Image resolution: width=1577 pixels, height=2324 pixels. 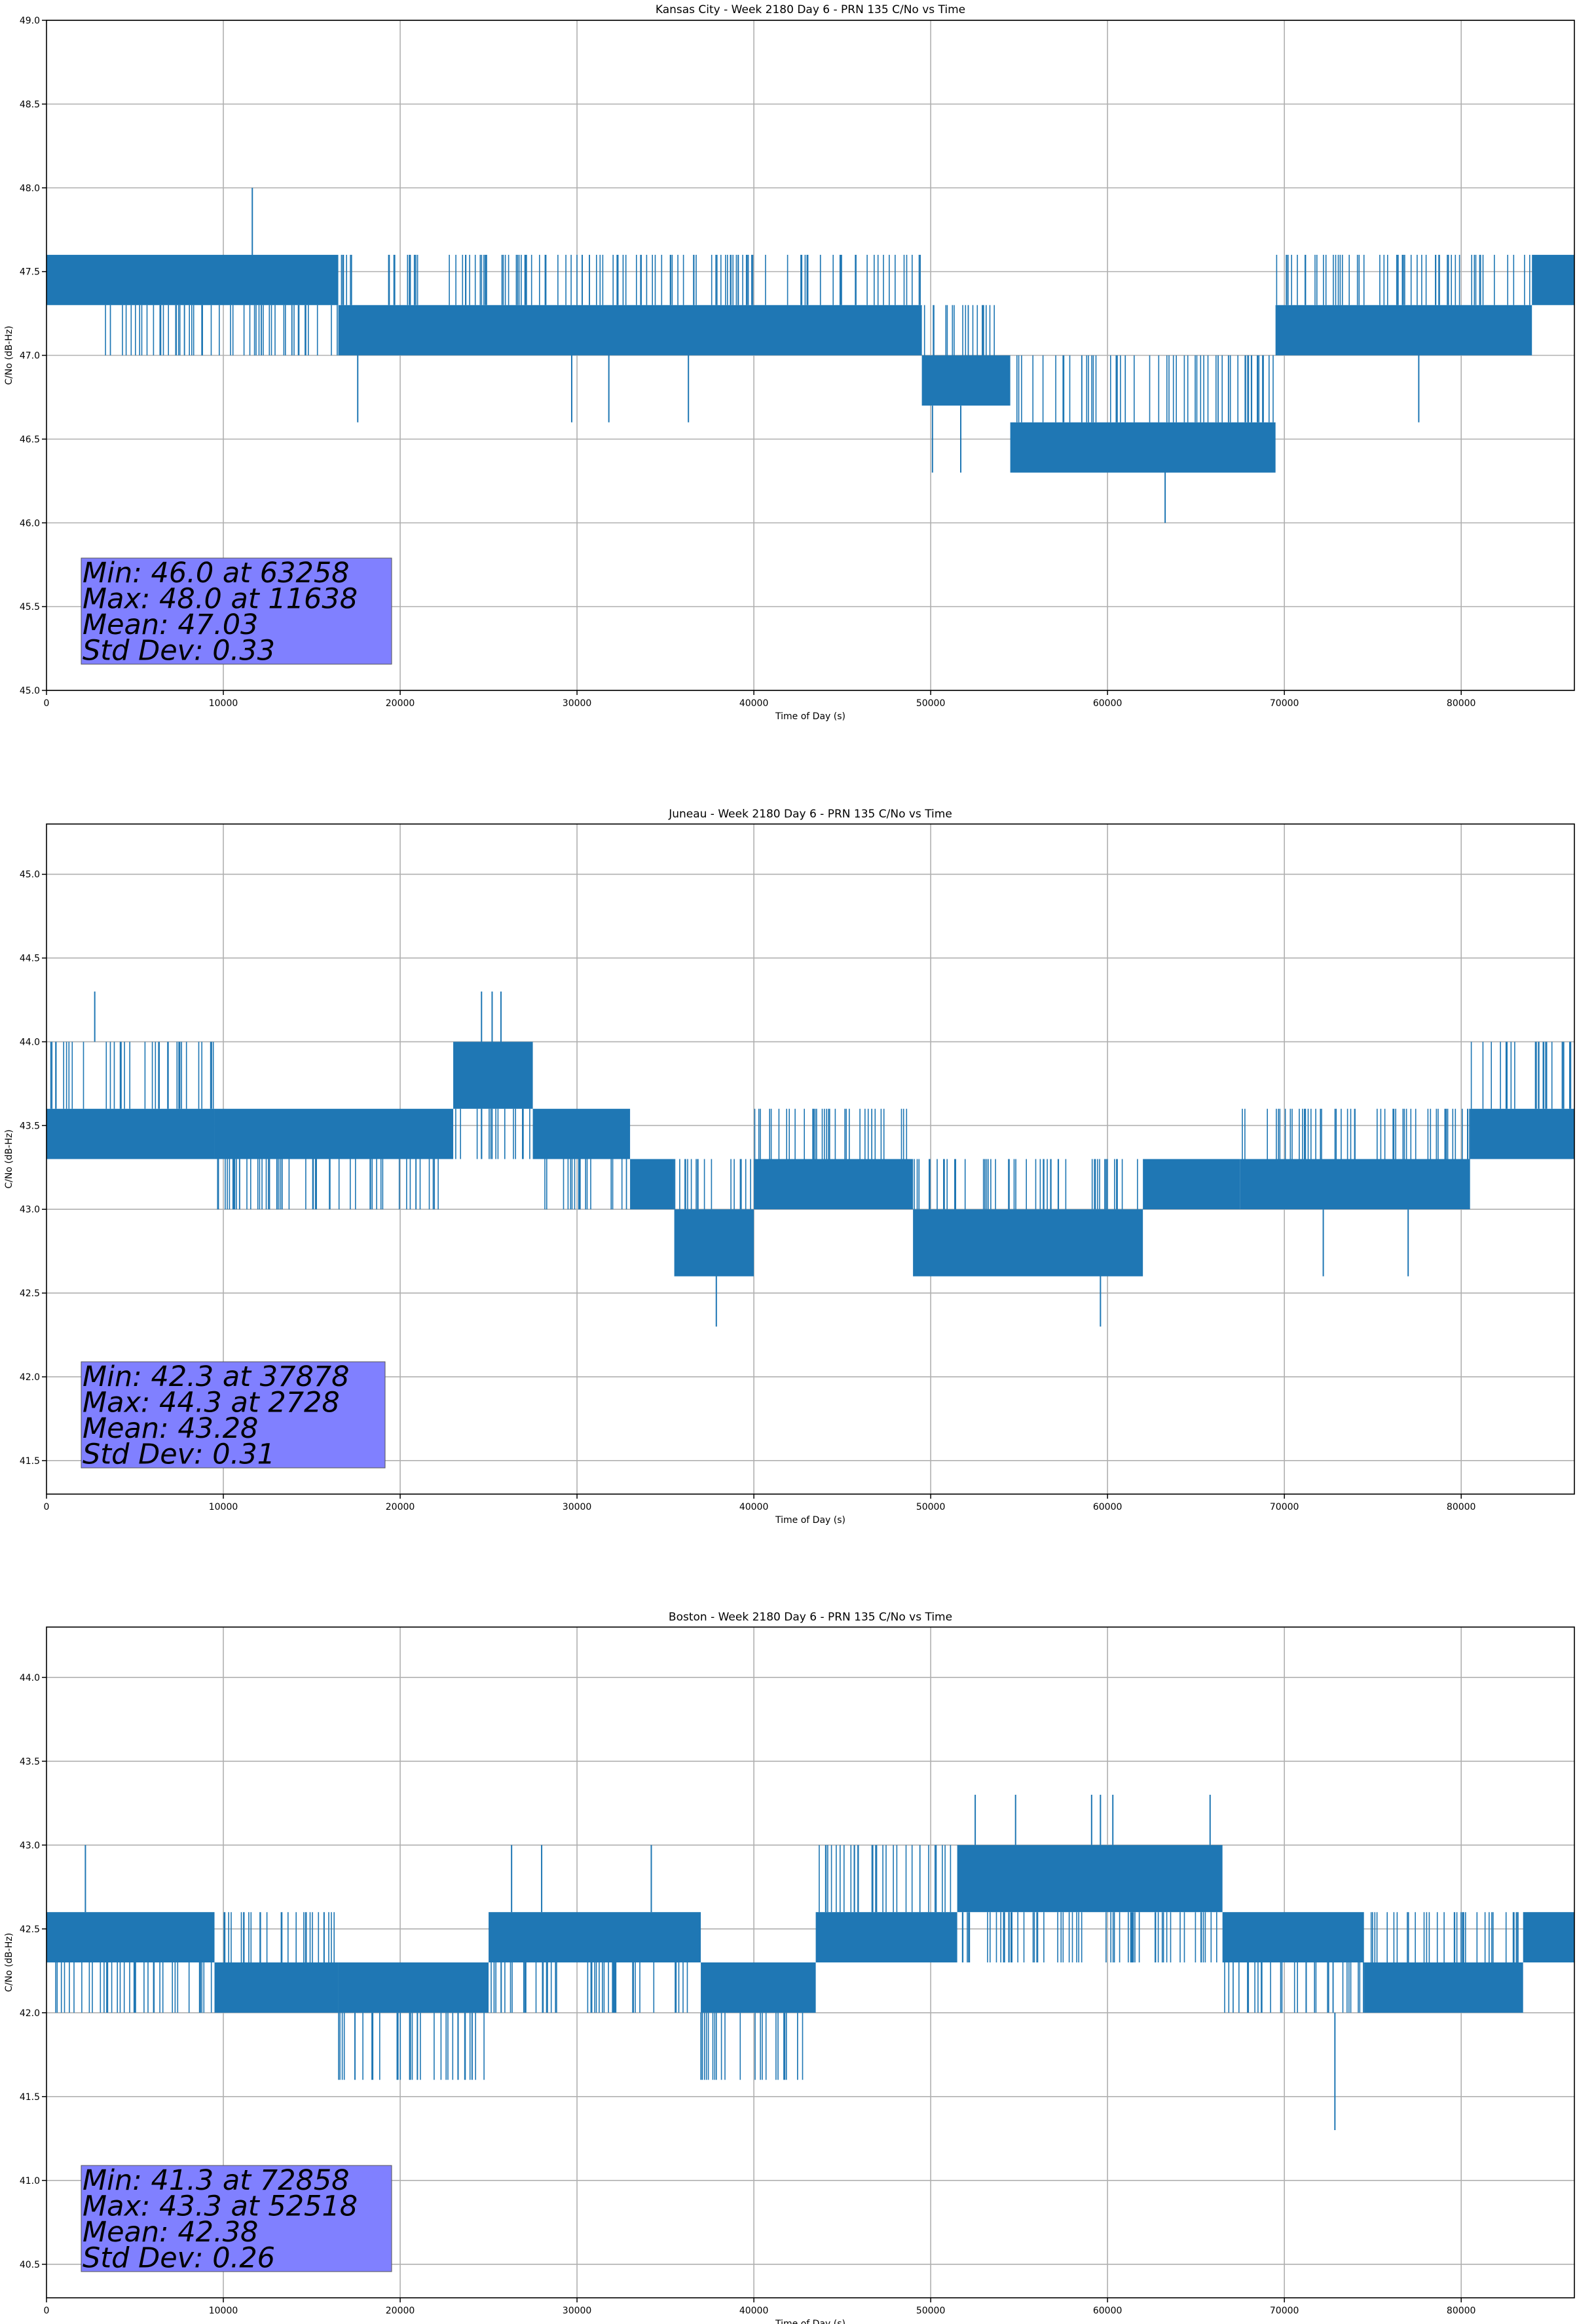 I want to click on y-tick-label: 41.0, so click(x=30, y=2181).